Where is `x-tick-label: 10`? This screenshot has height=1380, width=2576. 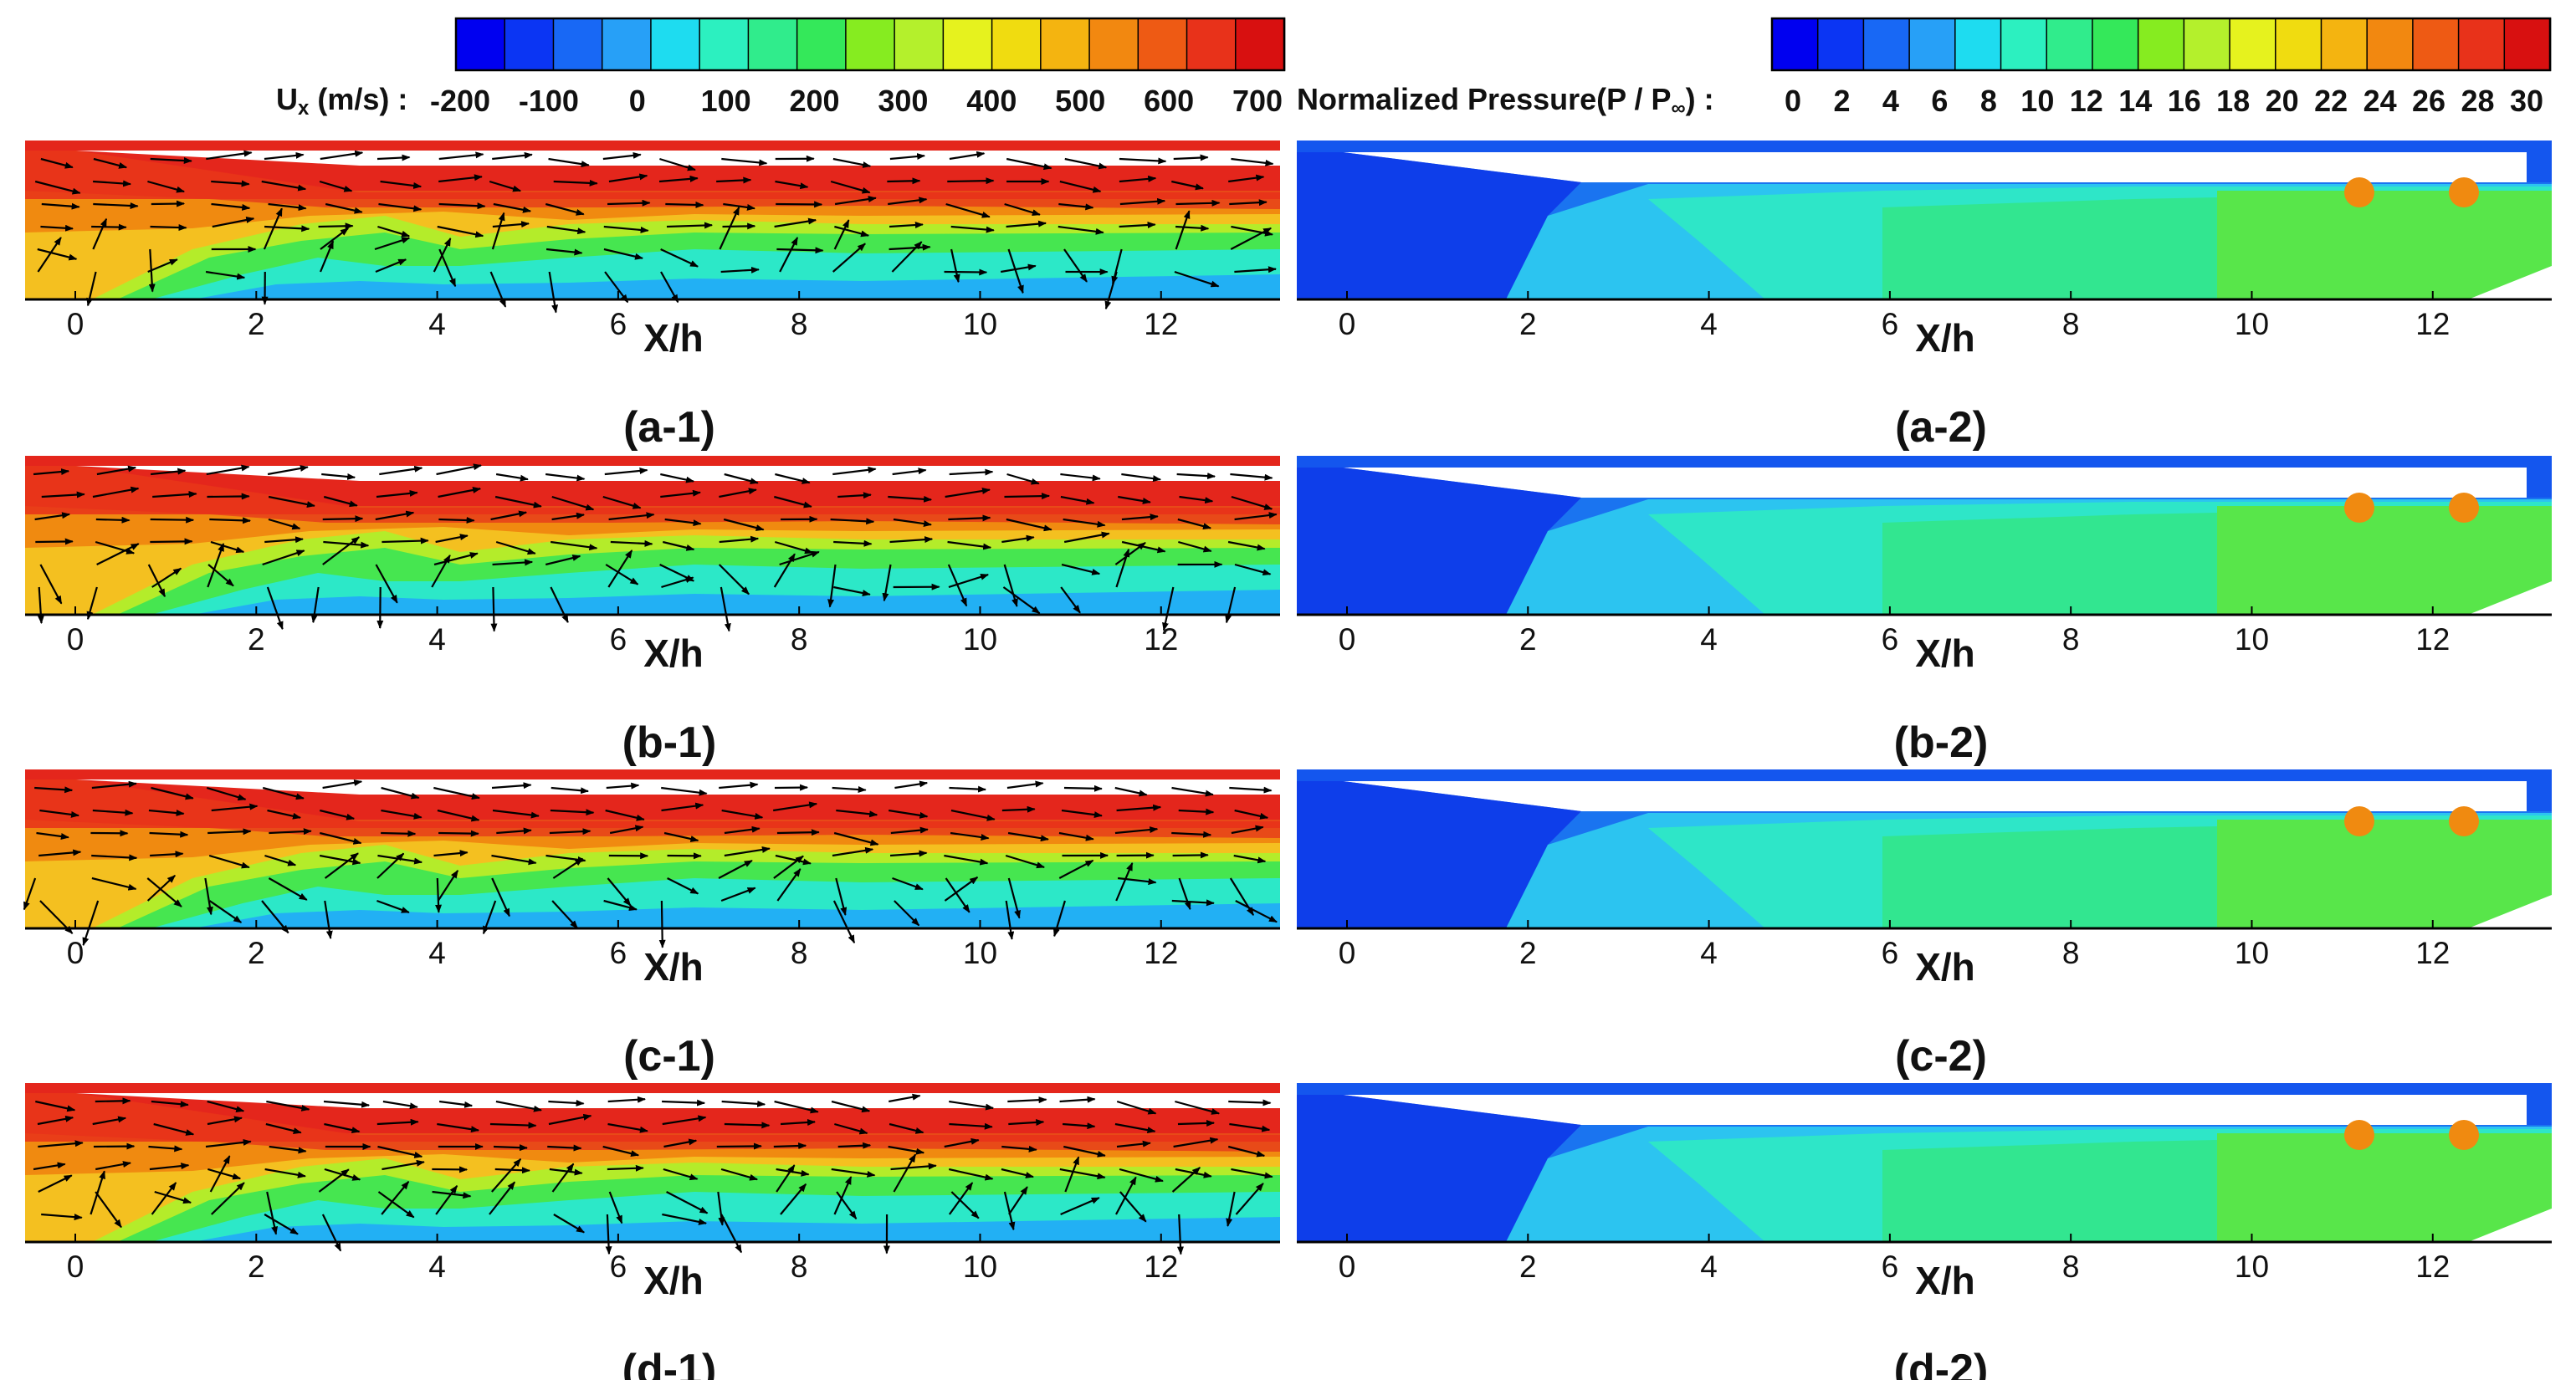 x-tick-label: 10 is located at coordinates (2252, 953).